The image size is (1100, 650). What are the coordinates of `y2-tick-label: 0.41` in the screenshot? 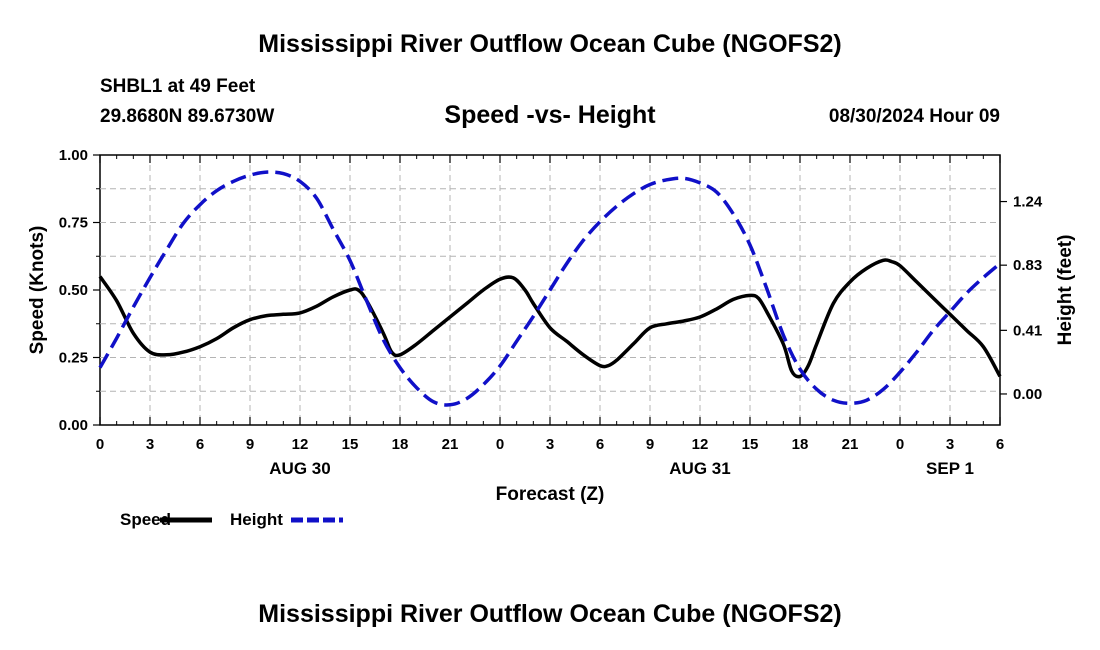 It's located at (1027, 330).